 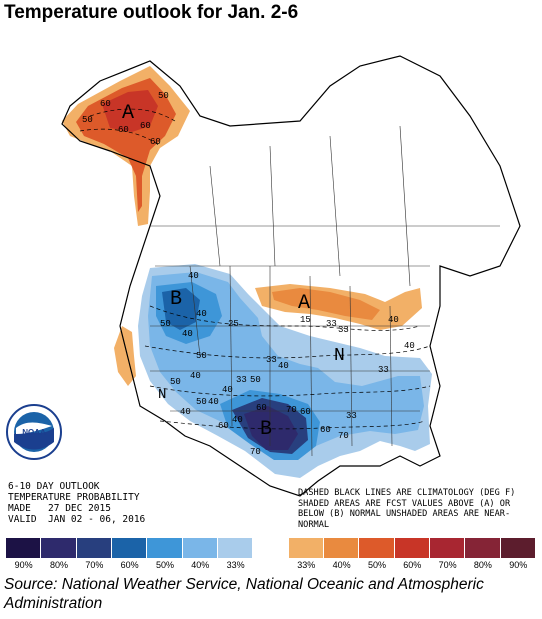 What do you see at coordinates (326, 304) in the screenshot?
I see `lakes-above-core` at bounding box center [326, 304].